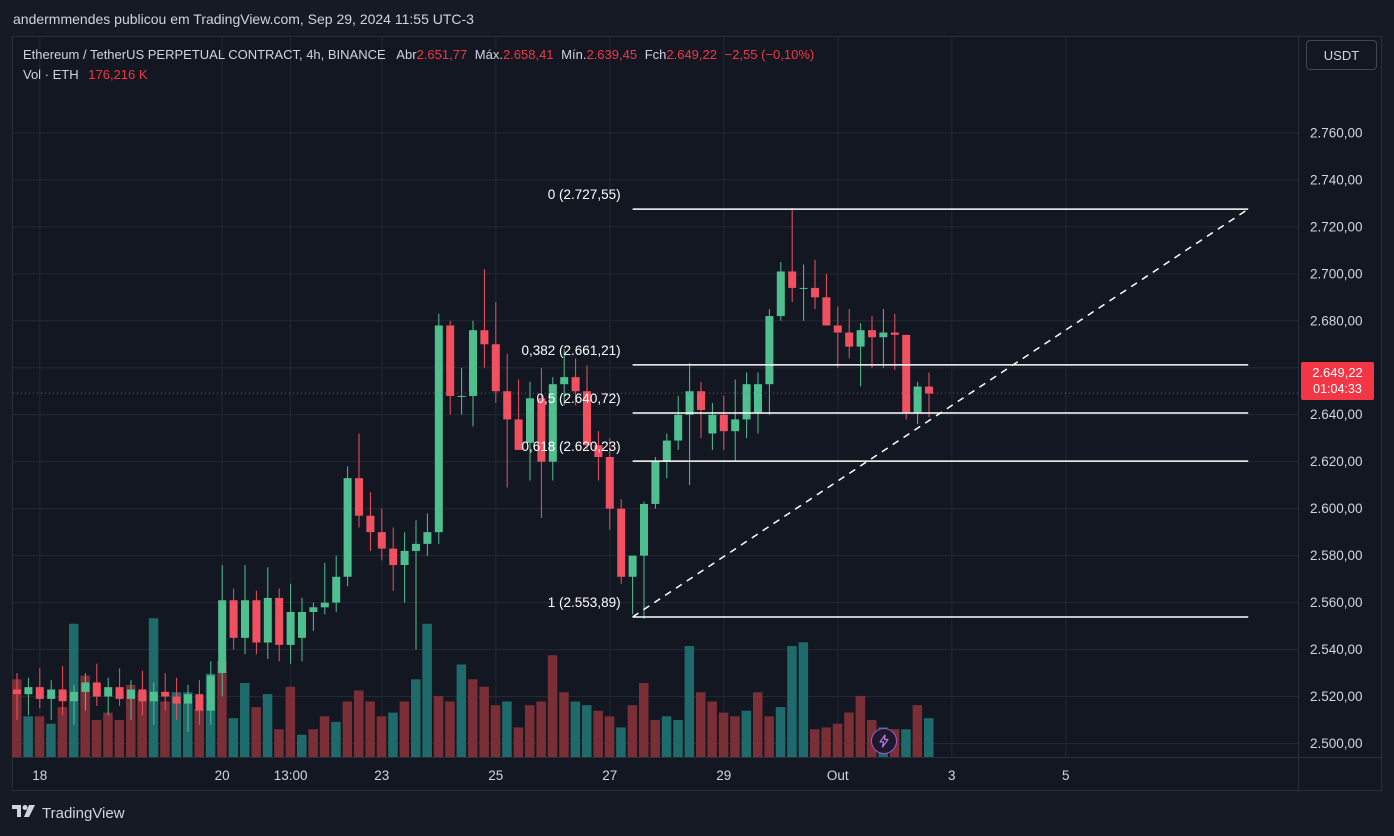  I want to click on x-tick-label: 13:00, so click(291, 775).